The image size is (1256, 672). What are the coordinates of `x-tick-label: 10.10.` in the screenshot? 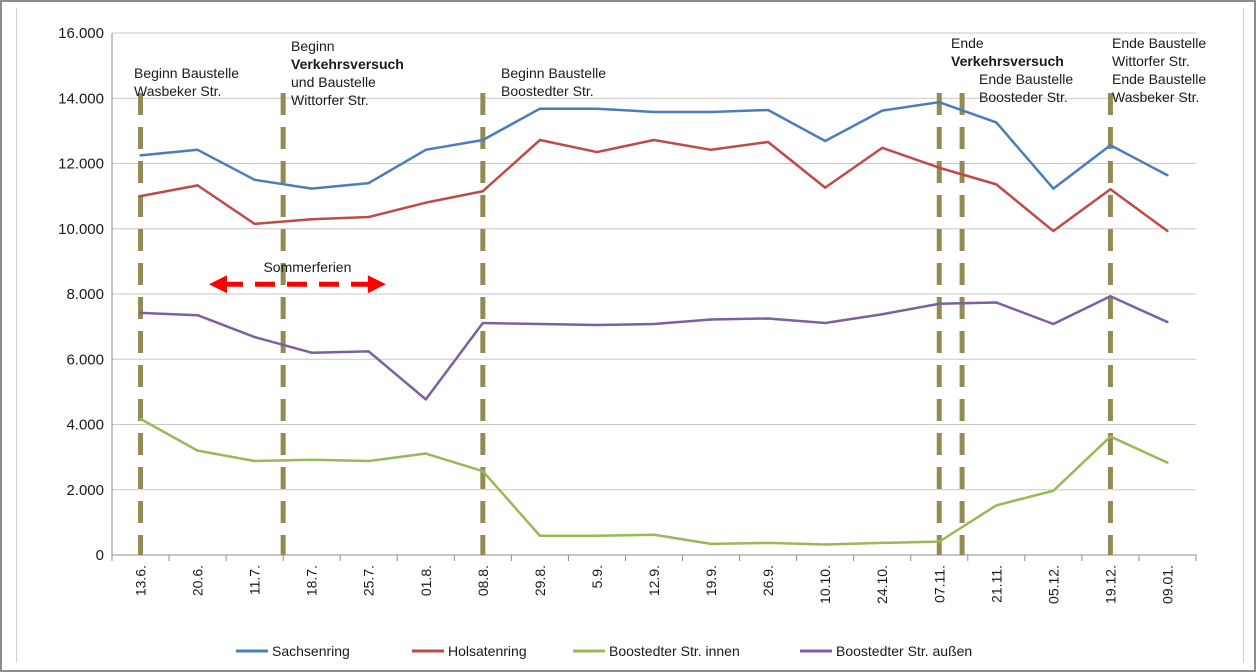 It's located at (825, 584).